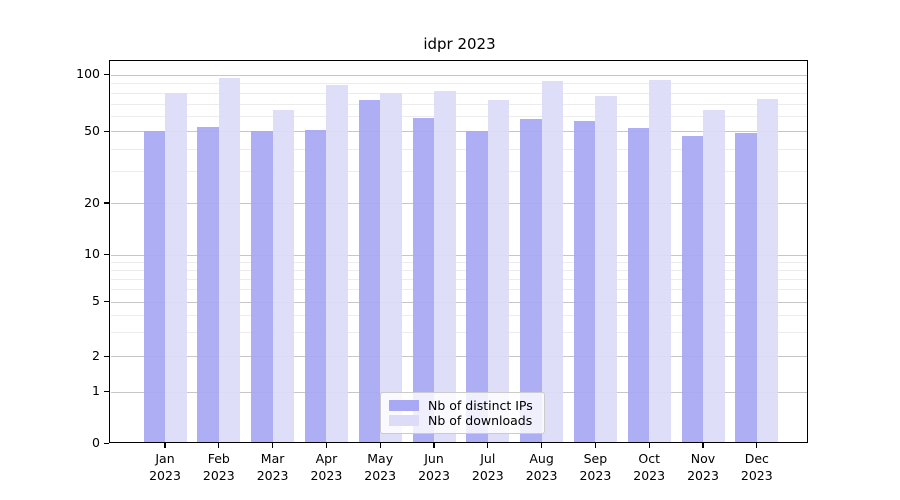 This screenshot has height=500, width=900. Describe the element at coordinates (404, 420) in the screenshot. I see `legend-swatch-downloads` at that location.